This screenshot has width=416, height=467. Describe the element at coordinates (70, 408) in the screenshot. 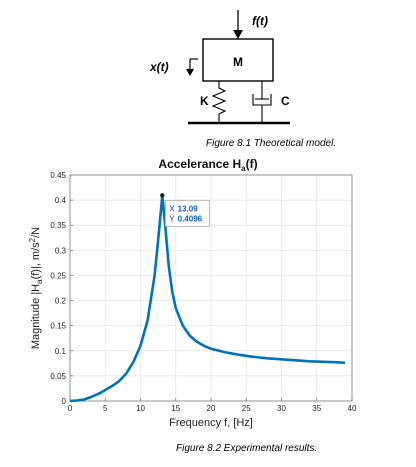

I see `x-tick-label: 0` at that location.